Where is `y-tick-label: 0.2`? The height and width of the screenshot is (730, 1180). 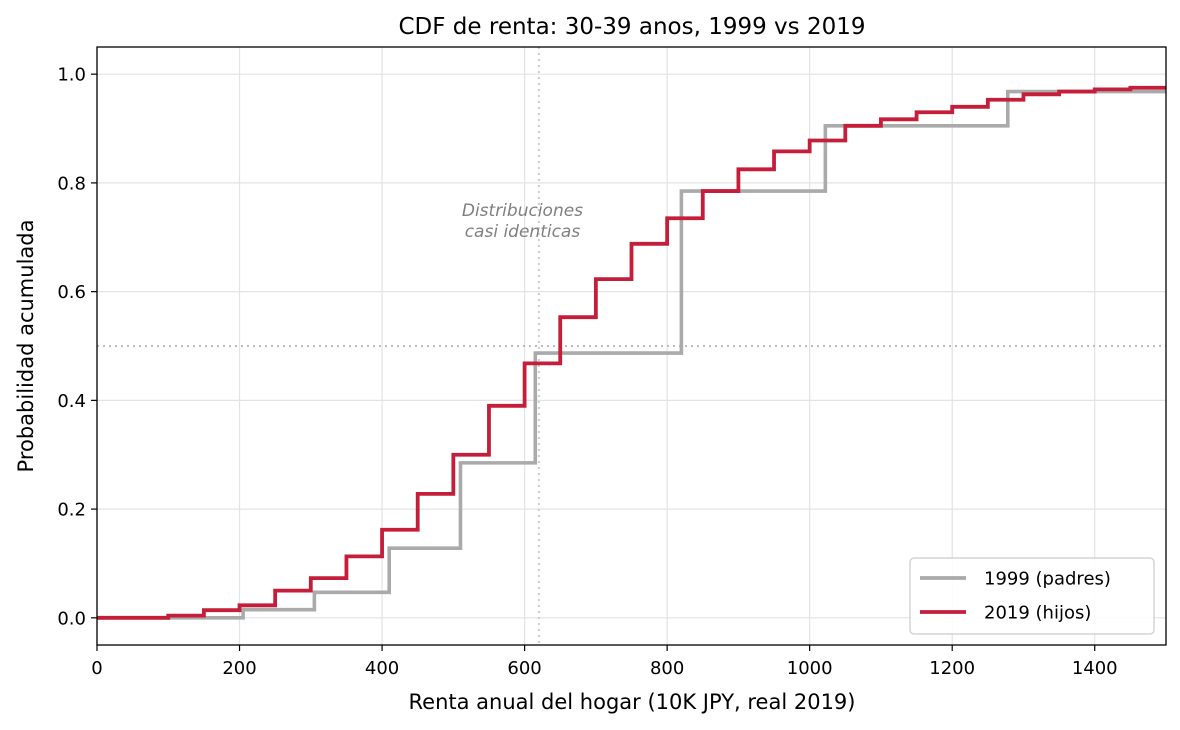 y-tick-label: 0.2 is located at coordinates (71, 510).